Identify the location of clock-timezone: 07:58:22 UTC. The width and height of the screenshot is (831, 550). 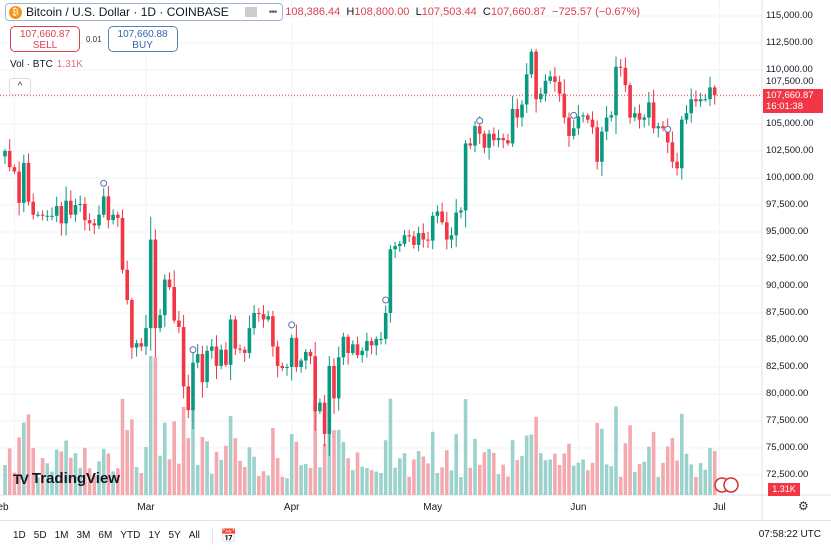
(789, 534).